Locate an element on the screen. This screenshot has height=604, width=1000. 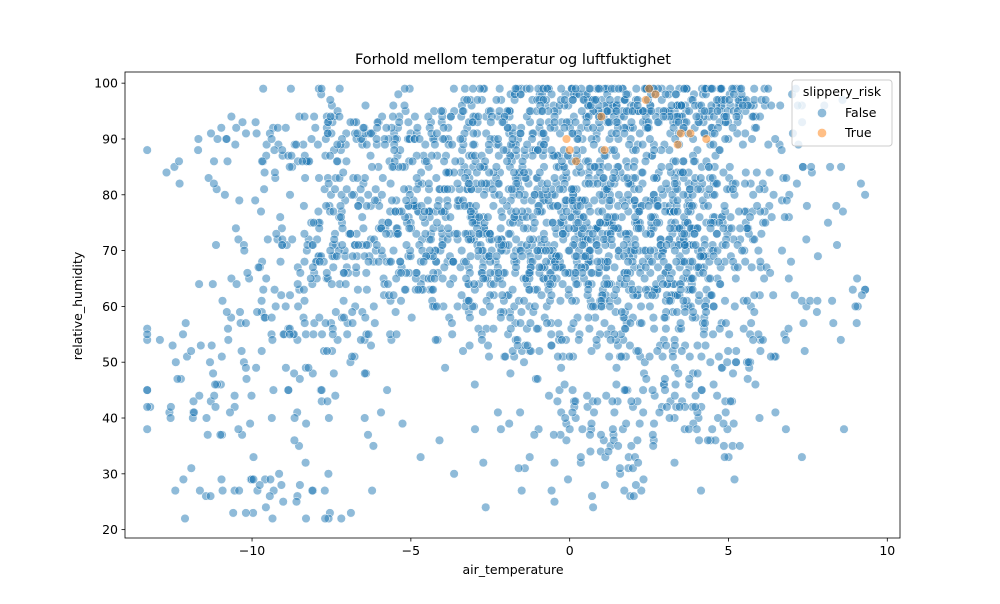
legend-title: slippery_risk is located at coordinates (842, 91).